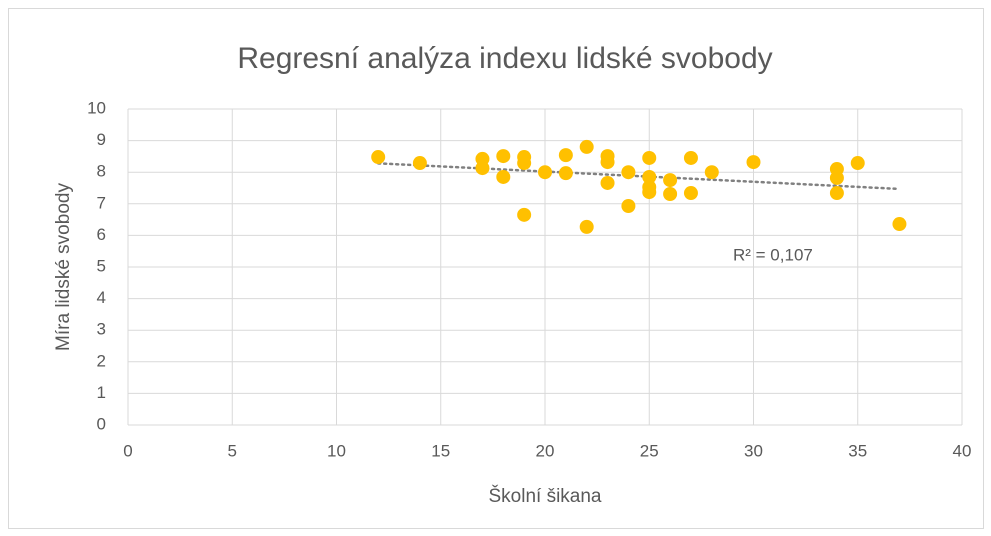  Describe the element at coordinates (773, 254) in the screenshot. I see `trendline-label: R² = 0,107` at that location.